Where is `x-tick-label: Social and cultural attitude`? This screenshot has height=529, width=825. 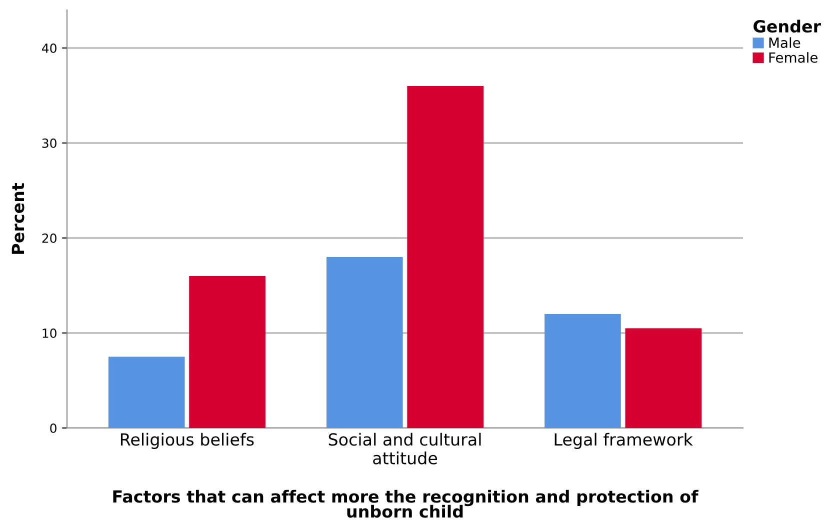 x-tick-label: Social and cultural attitude is located at coordinates (404, 448).